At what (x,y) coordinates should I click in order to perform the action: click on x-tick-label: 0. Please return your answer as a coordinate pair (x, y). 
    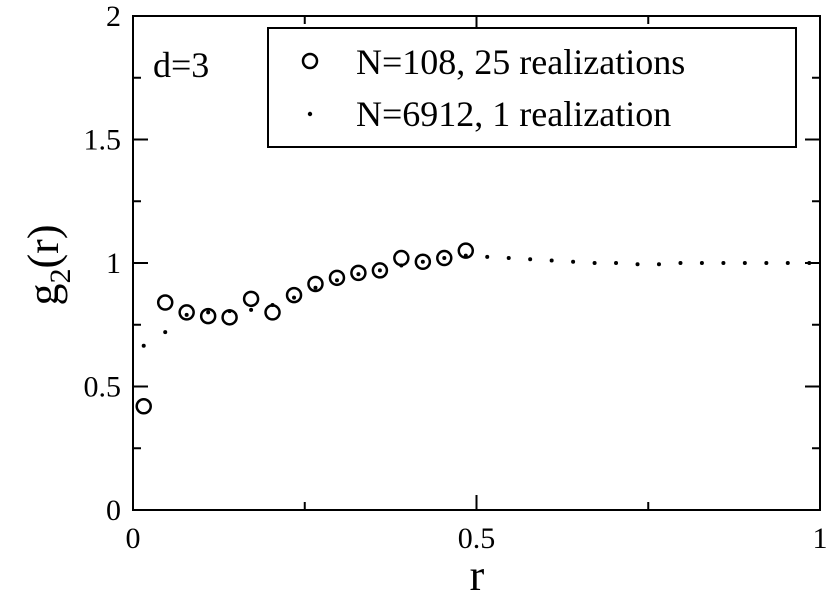
    Looking at the image, I should click on (133, 538).